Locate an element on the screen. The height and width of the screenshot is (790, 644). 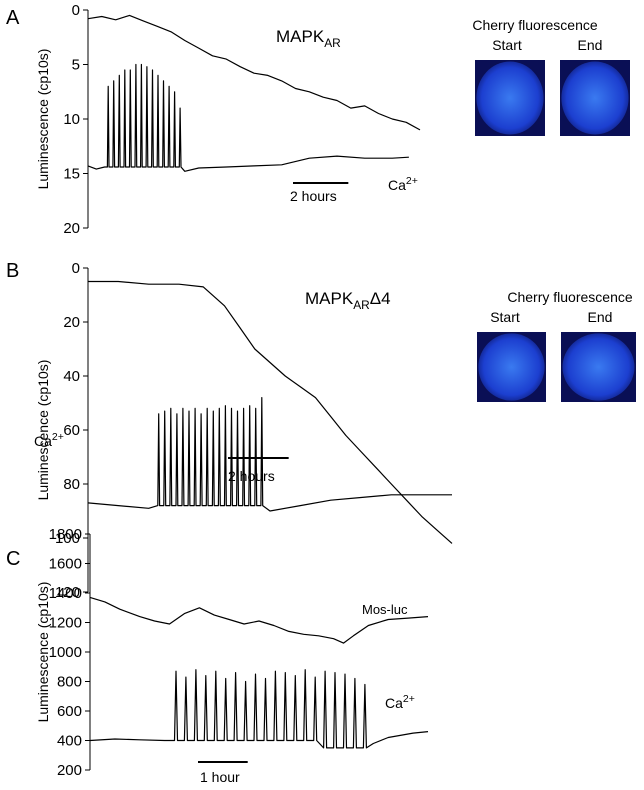
y-tick-label: 600 is located at coordinates (69, 711).